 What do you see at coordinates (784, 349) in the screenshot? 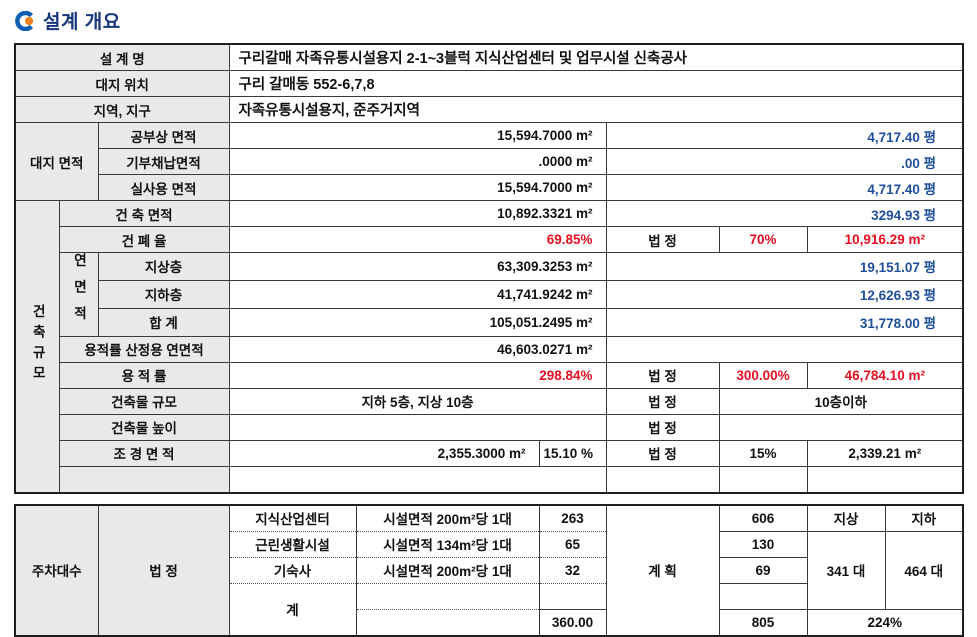
I see `far-gfa-empty` at bounding box center [784, 349].